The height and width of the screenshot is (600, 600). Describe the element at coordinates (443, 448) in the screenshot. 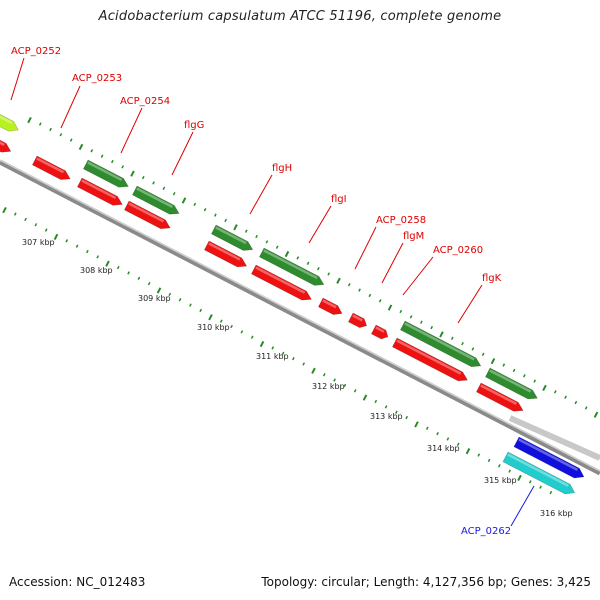

I see `scale-label: 314 kbp` at that location.